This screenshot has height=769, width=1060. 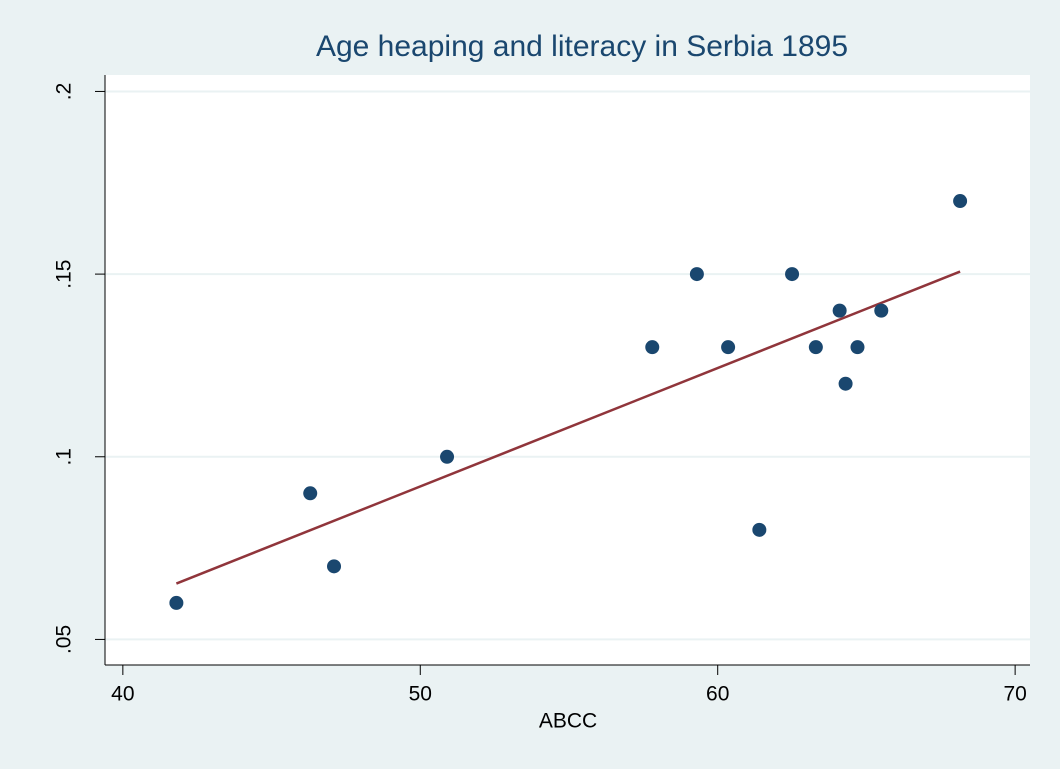 What do you see at coordinates (64, 639) in the screenshot?
I see `y-tick-label: .05` at bounding box center [64, 639].